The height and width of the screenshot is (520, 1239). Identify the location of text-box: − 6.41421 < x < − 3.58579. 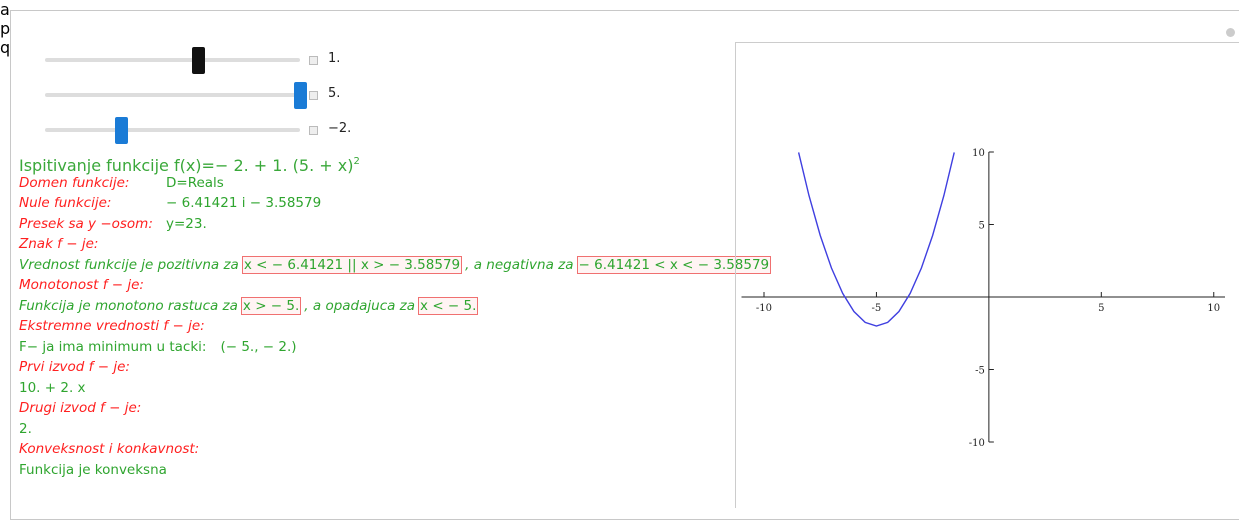
(674, 264).